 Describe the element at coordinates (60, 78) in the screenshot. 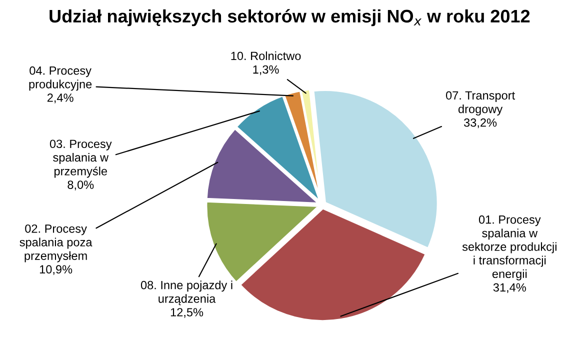

I see `slice-label: 04. Procesy produkcyjne` at that location.